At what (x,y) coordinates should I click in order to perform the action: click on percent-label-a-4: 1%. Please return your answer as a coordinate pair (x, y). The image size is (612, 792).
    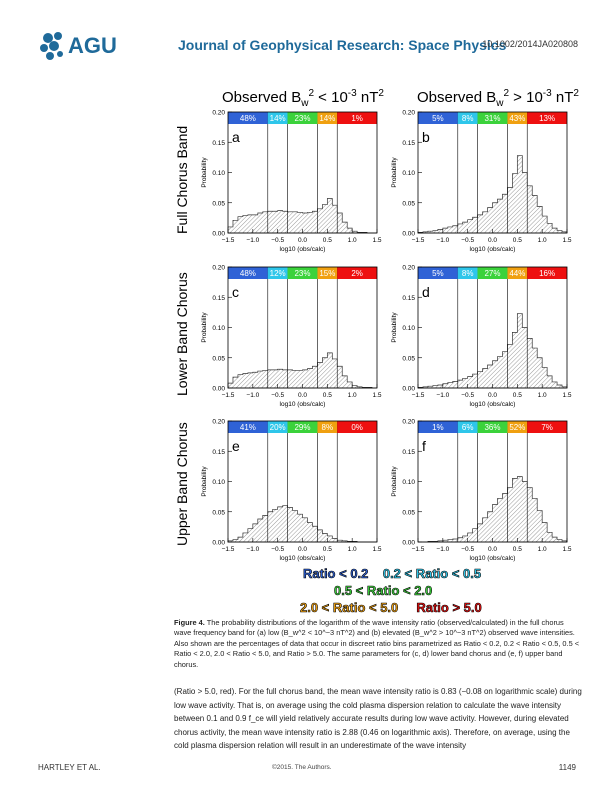
    Looking at the image, I should click on (357, 118).